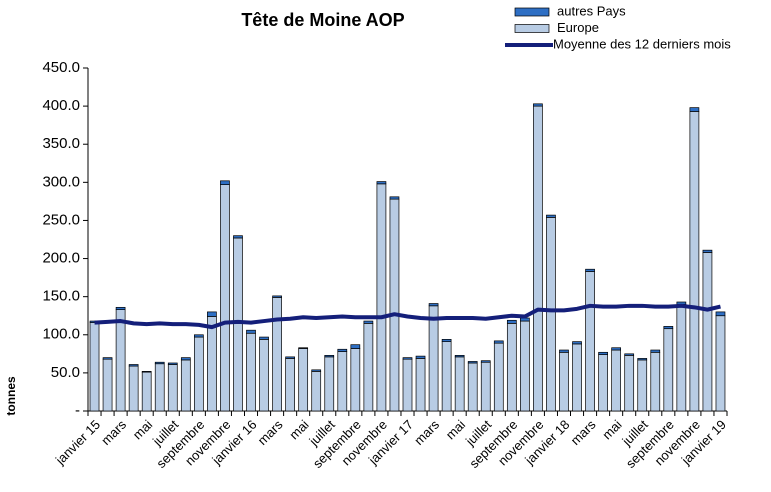 This screenshot has width=771, height=492. I want to click on y-tick-label: 400.0, so click(61, 105).